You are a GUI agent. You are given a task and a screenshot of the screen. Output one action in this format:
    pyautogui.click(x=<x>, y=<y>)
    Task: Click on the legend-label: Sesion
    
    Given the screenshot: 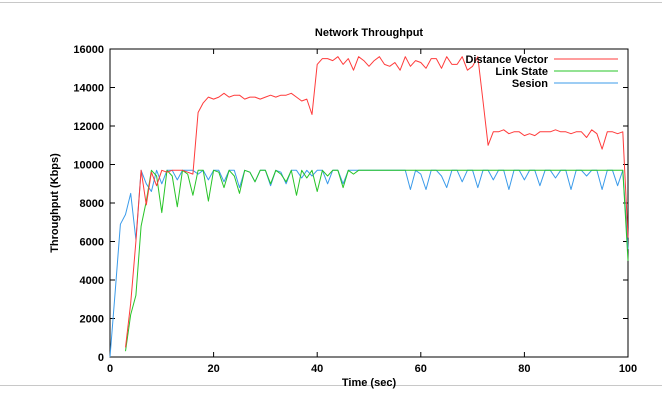 What is the action you would take?
    pyautogui.click(x=530, y=84)
    